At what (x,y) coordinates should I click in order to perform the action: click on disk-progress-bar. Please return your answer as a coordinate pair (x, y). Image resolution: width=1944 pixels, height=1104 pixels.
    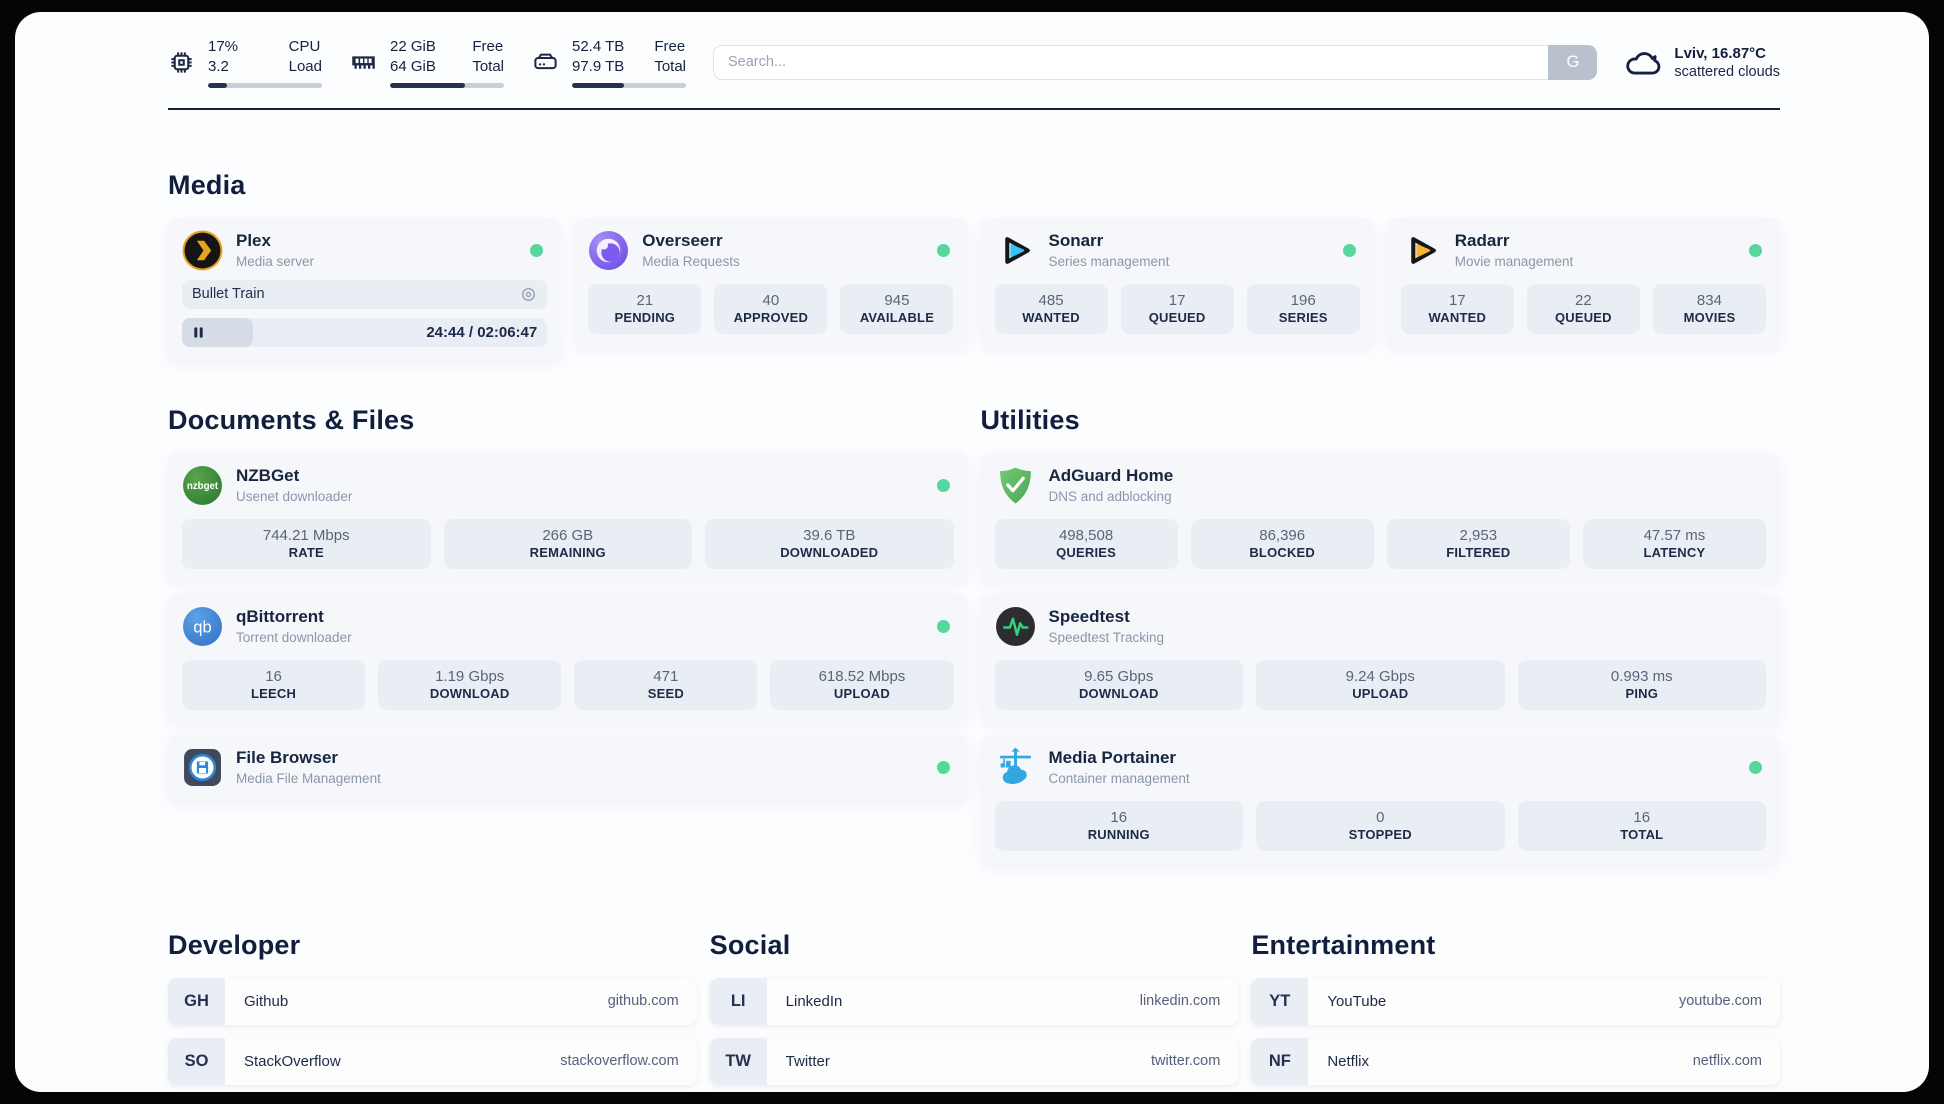
    Looking at the image, I should click on (629, 85).